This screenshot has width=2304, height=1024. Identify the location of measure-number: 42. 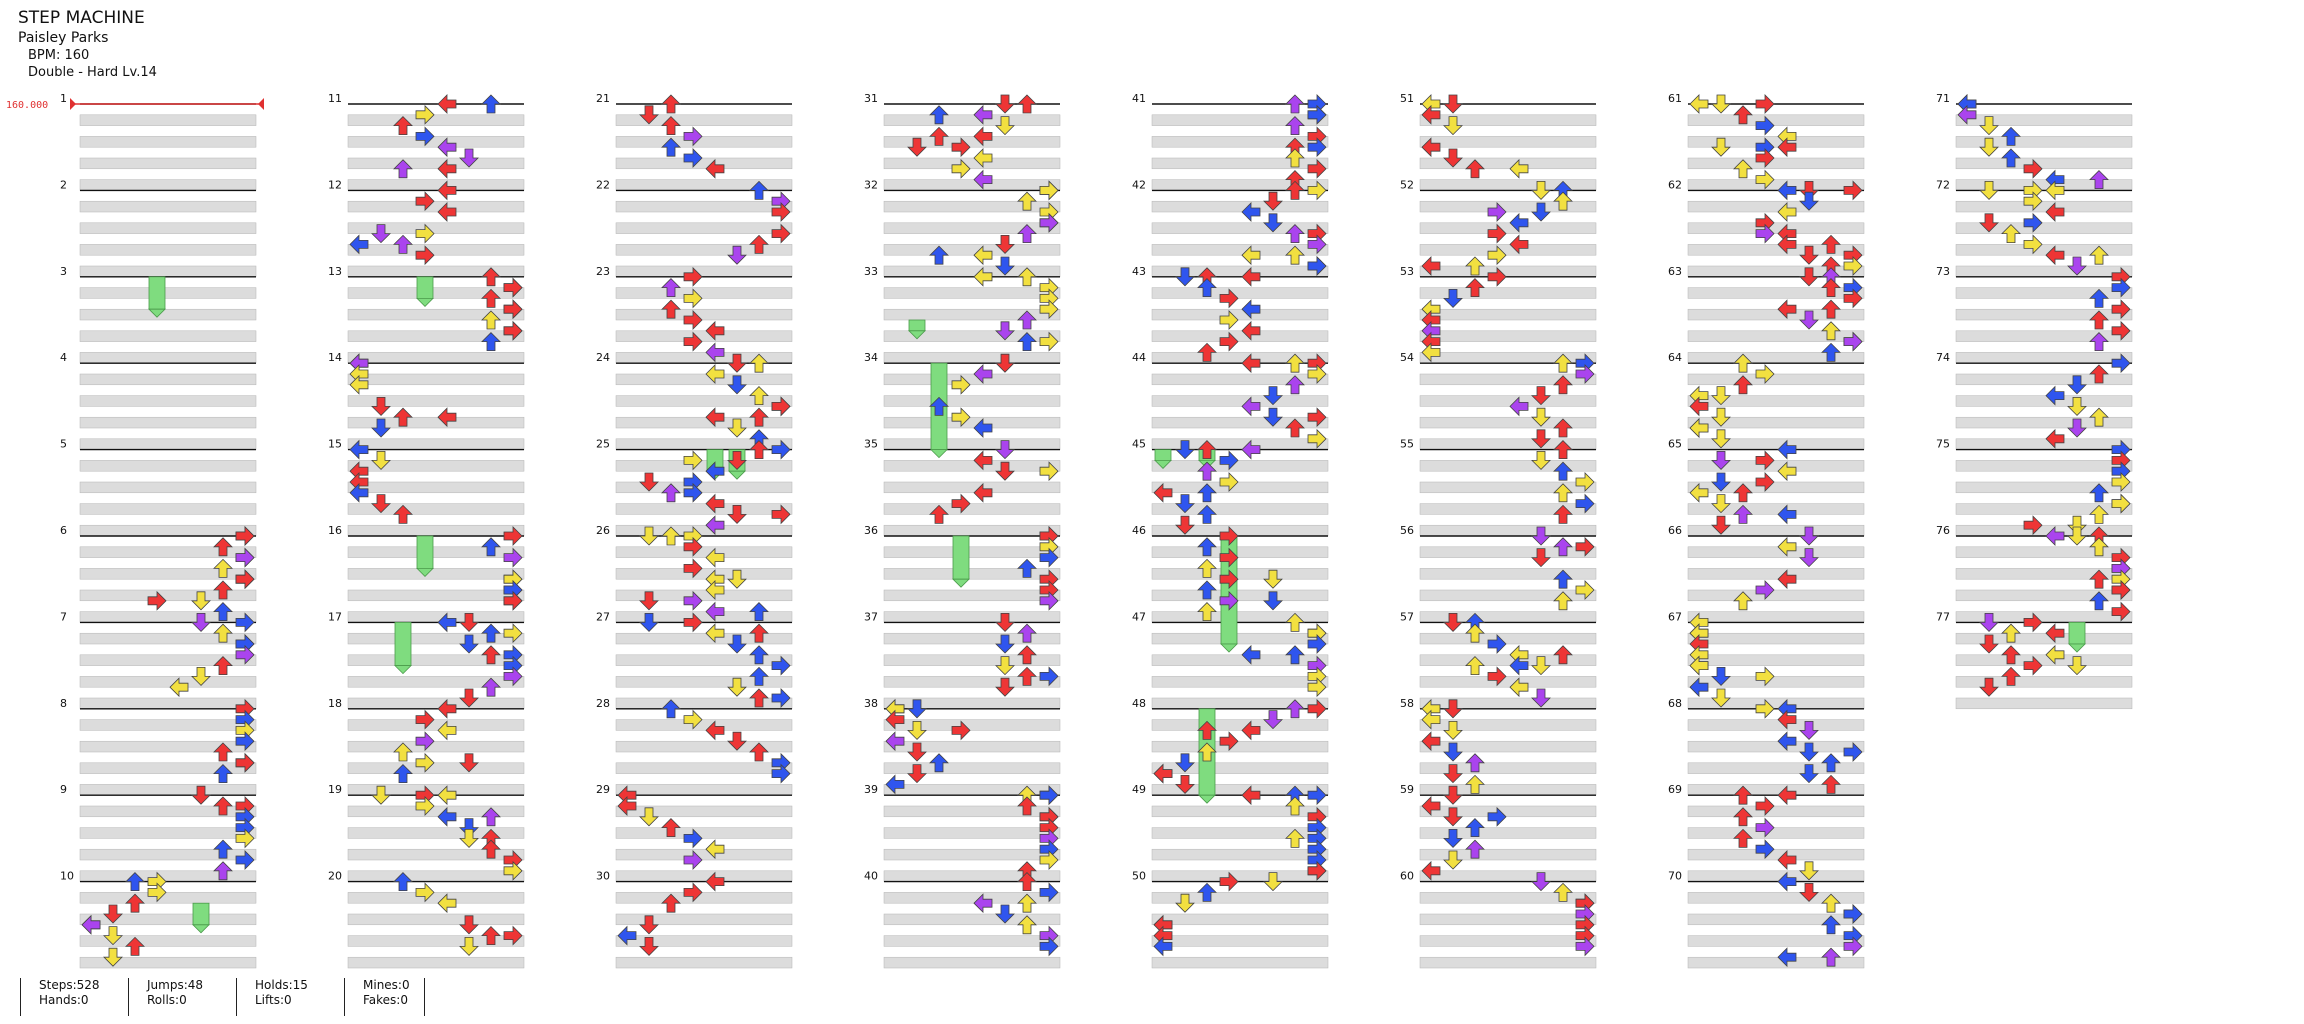
(1139, 184).